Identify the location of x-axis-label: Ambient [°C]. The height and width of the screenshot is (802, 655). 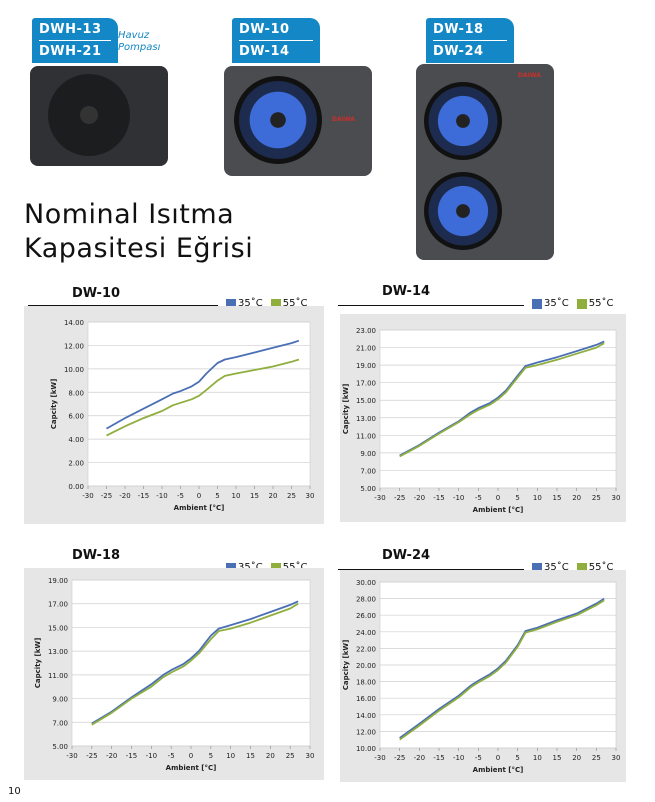
(498, 510).